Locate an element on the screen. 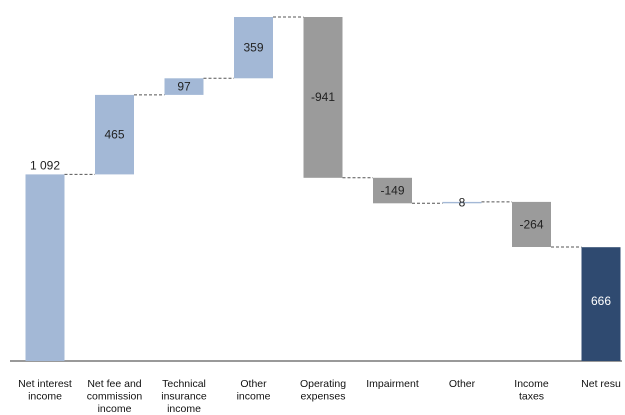  category-label-5: Operating expenses is located at coordinates (323, 390).